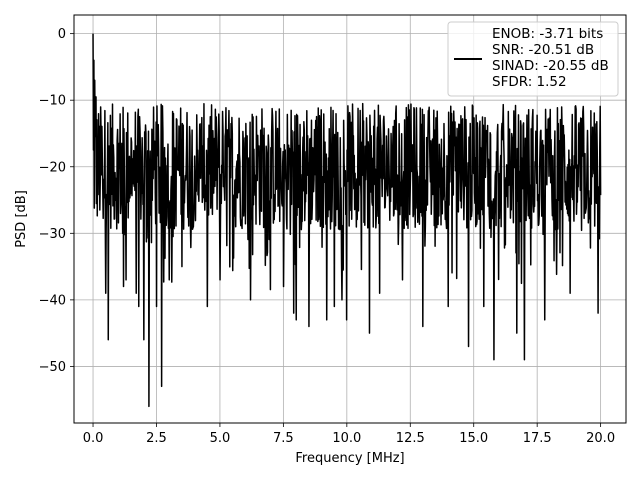 The width and height of the screenshot is (640, 480). What do you see at coordinates (52, 367) in the screenshot?
I see `y-tick-label: −50` at bounding box center [52, 367].